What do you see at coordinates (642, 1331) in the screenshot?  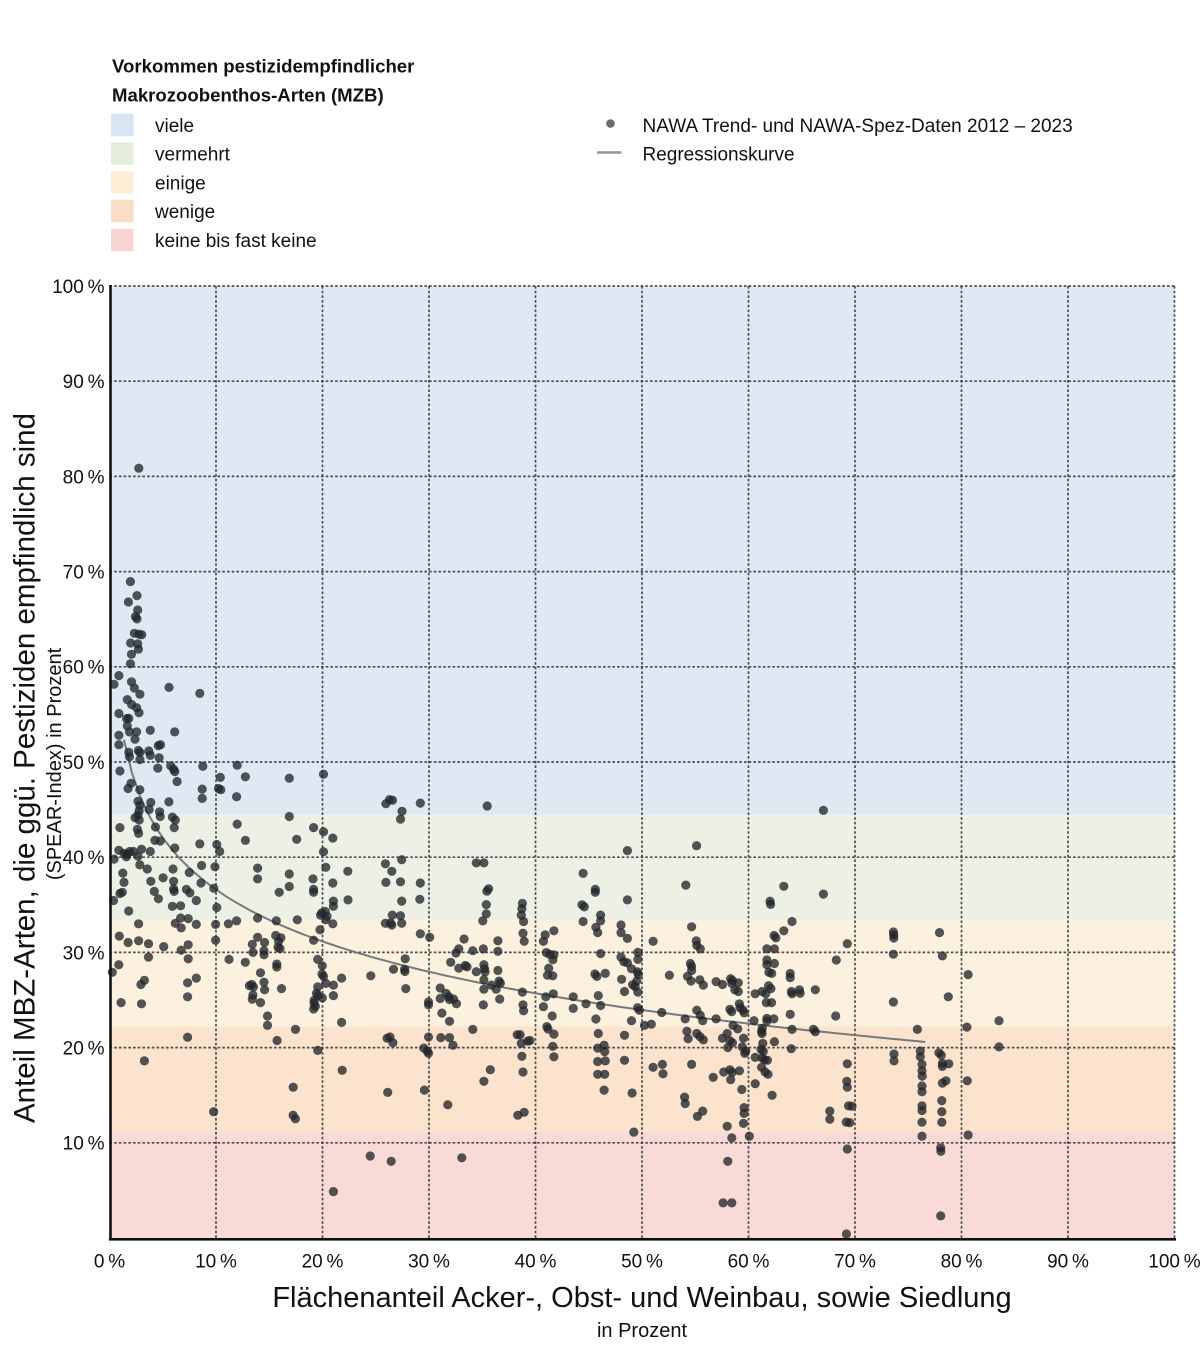 I see `svg-text: in Prozent` at bounding box center [642, 1331].